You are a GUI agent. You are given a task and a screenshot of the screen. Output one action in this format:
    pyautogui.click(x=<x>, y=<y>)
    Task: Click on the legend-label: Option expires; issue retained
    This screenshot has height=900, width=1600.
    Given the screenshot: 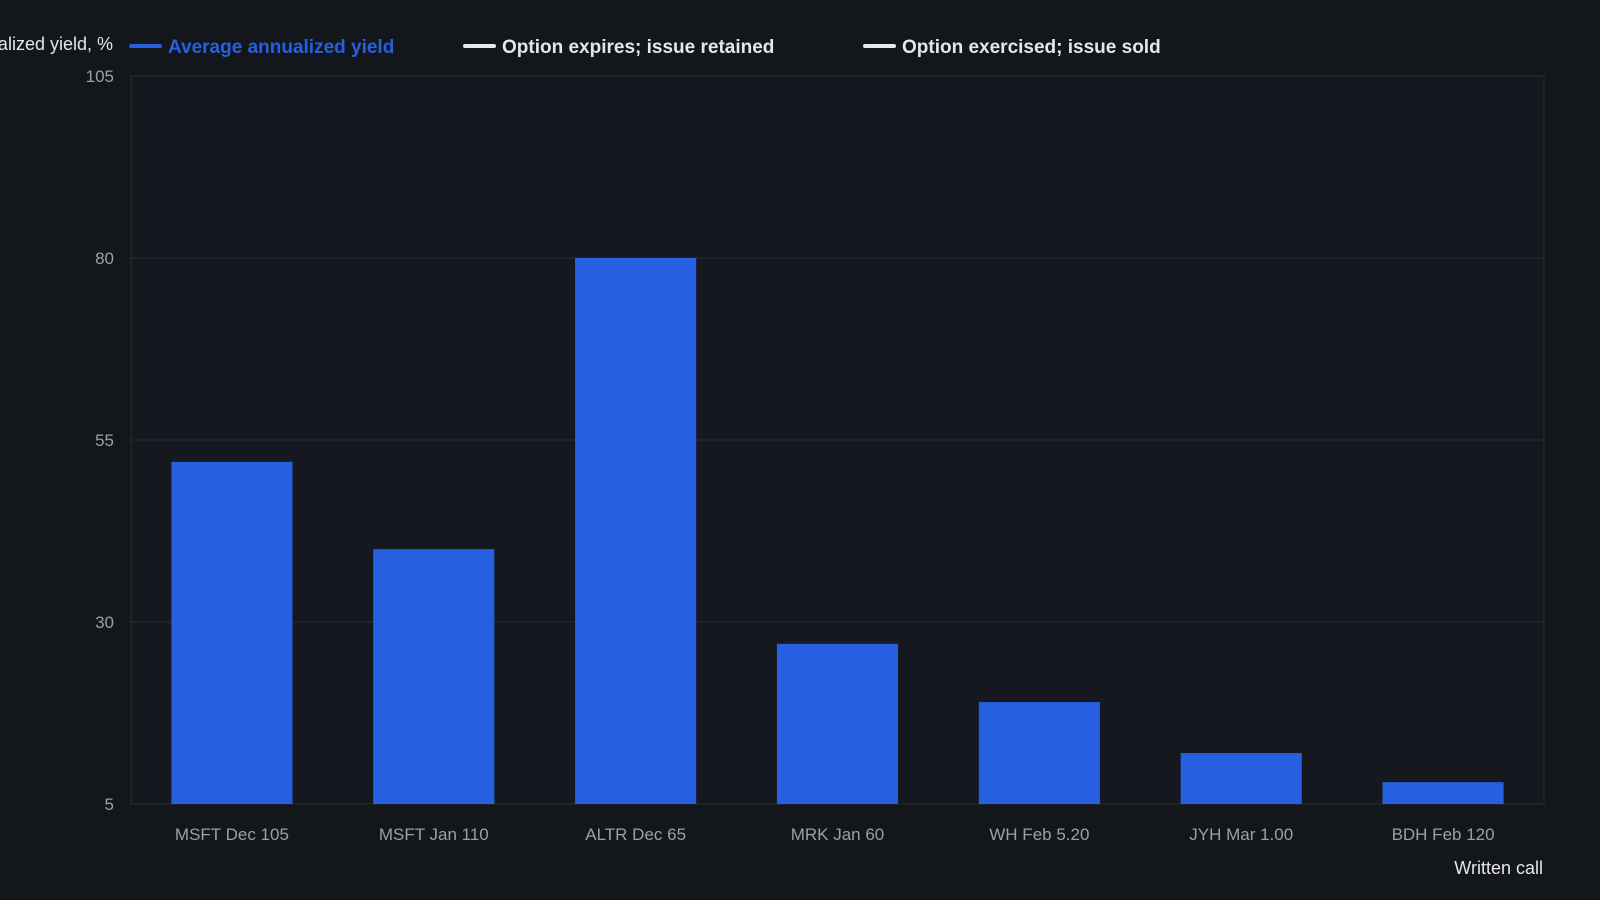 What is the action you would take?
    pyautogui.click(x=638, y=47)
    